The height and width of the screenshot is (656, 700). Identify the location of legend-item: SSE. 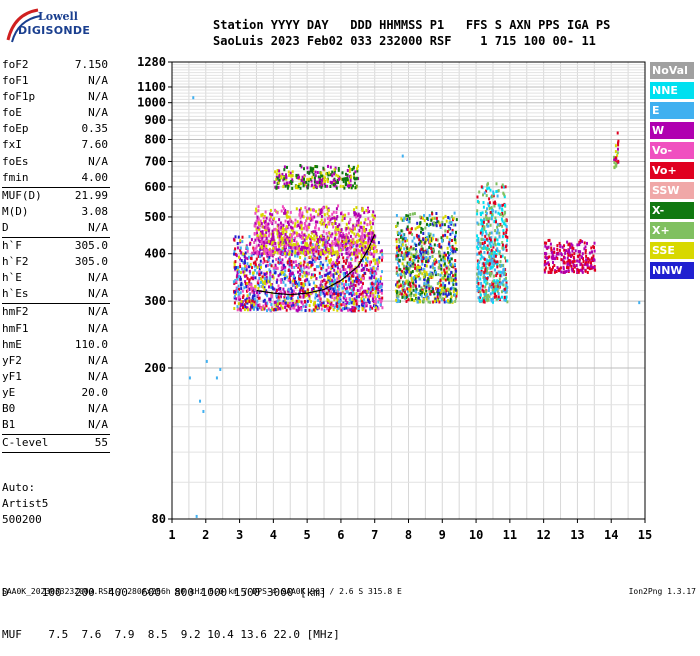
(672, 250).